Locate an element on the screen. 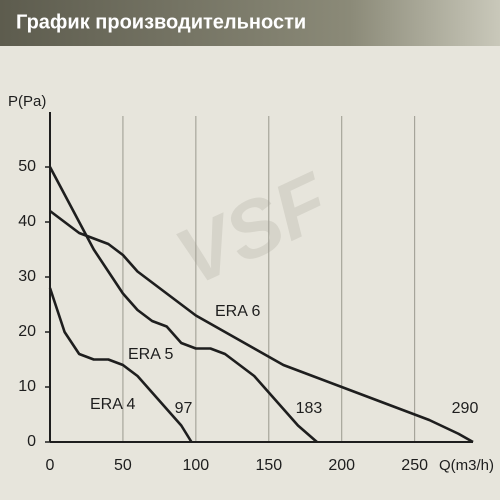 The width and height of the screenshot is (500, 500). x-tick-label: 100 is located at coordinates (196, 465).